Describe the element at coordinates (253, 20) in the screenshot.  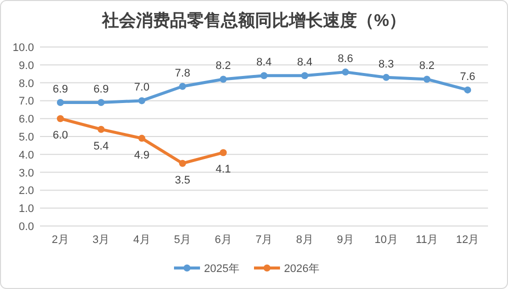
I see `chart-title: 社会消费品零售总额同比增长速度（%）` at that location.